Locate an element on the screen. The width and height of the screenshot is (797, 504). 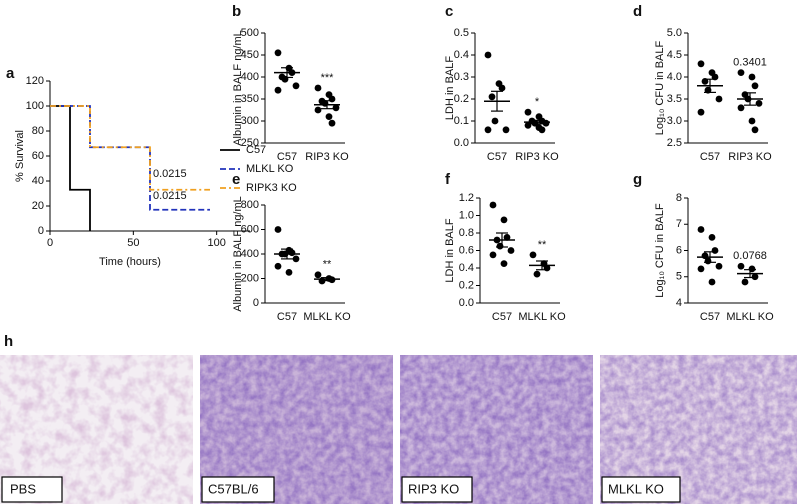
y-tick-label: 0 is located at coordinates (41, 231).